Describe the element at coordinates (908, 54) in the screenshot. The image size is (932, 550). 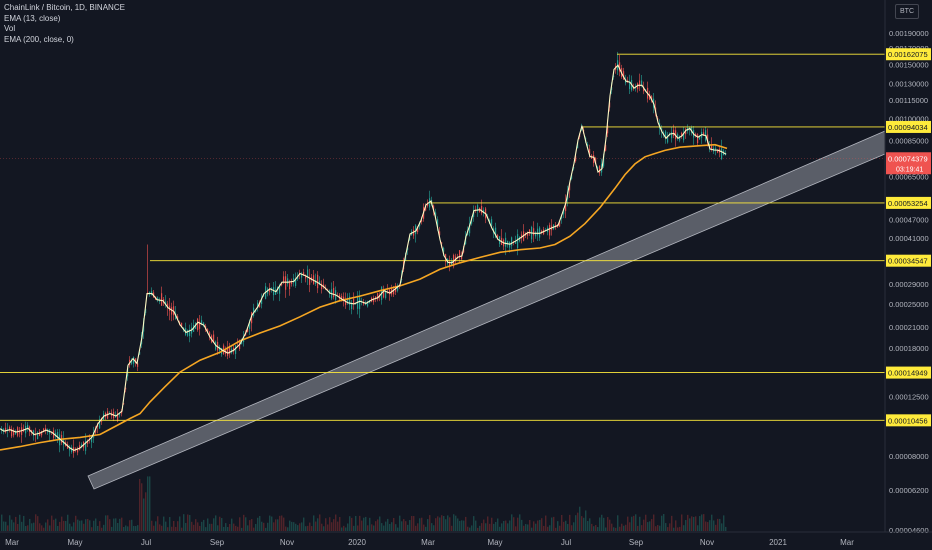
I see `level-tag-label: 0.00162075` at that location.